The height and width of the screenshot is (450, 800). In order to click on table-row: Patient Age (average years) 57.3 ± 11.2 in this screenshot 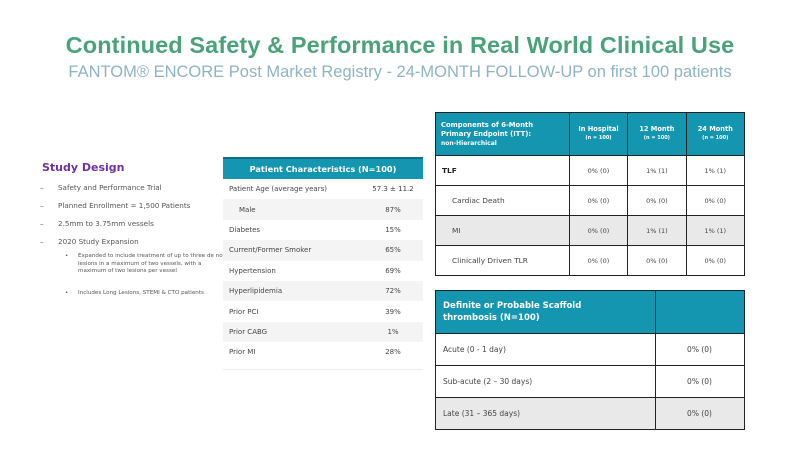, I will do `click(321, 189)`.